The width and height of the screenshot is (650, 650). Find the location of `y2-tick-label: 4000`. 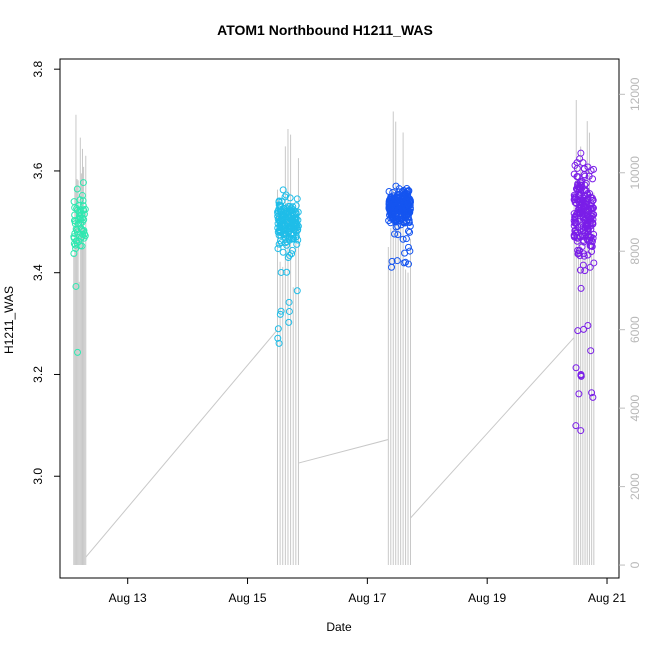

y2-tick-label: 4000 is located at coordinates (635, 407).